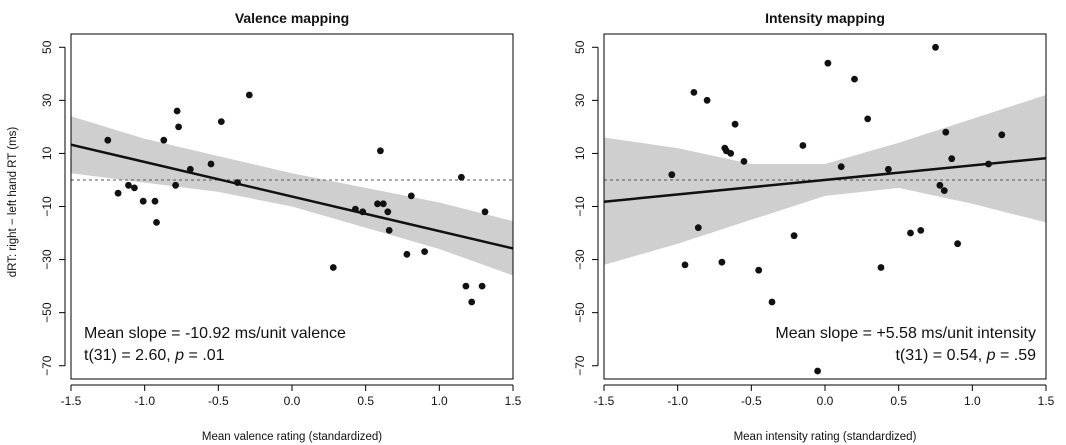 The height and width of the screenshot is (445, 1066). Describe the element at coordinates (144, 401) in the screenshot. I see `panel-valence-x-tick-label: -1.0` at that location.